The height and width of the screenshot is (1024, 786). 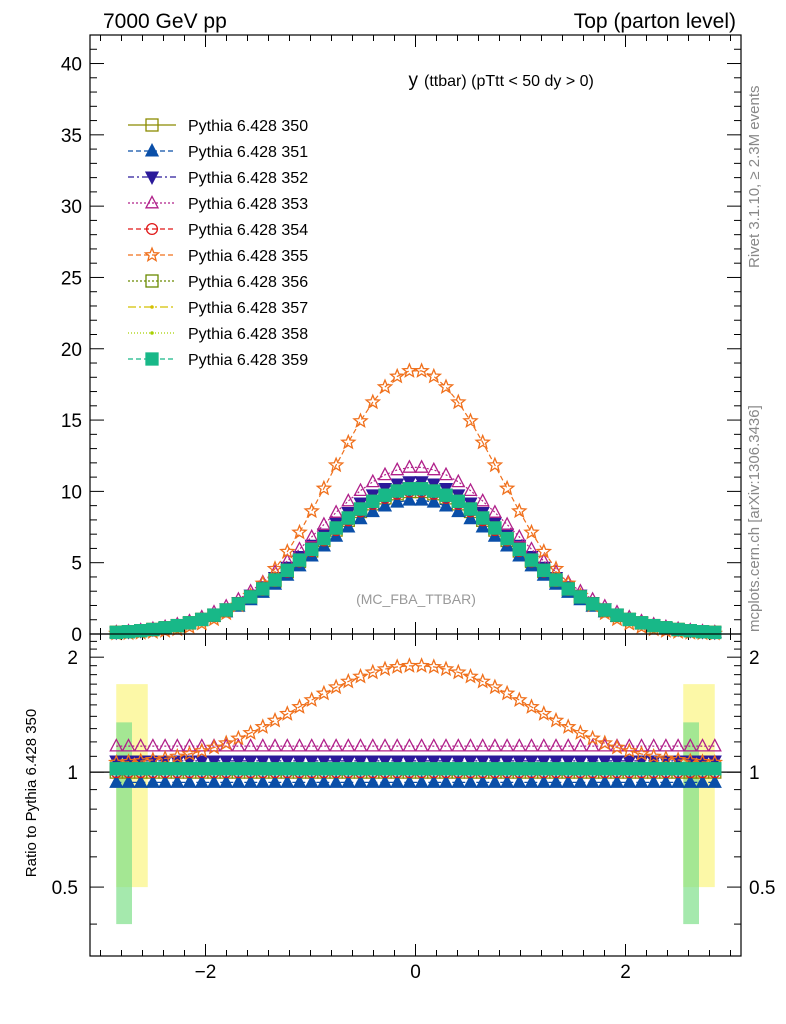 What do you see at coordinates (754, 658) in the screenshot?
I see `ratio-y-tick-label-right: 2` at bounding box center [754, 658].